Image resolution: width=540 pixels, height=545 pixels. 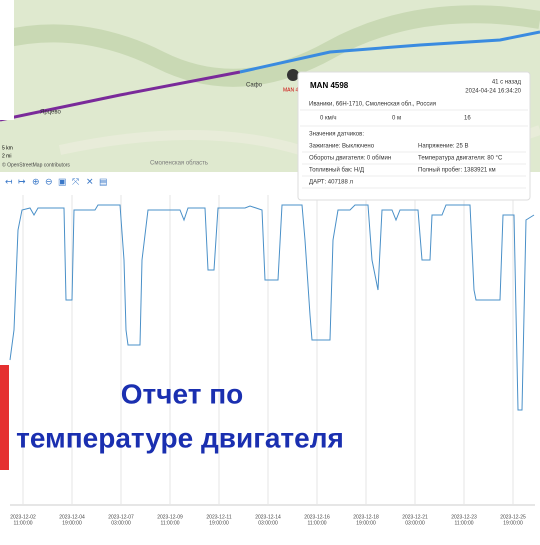 What do you see at coordinates (218, 517) in the screenshot?
I see `x-tick-label: 2023-12-11` at bounding box center [218, 517].